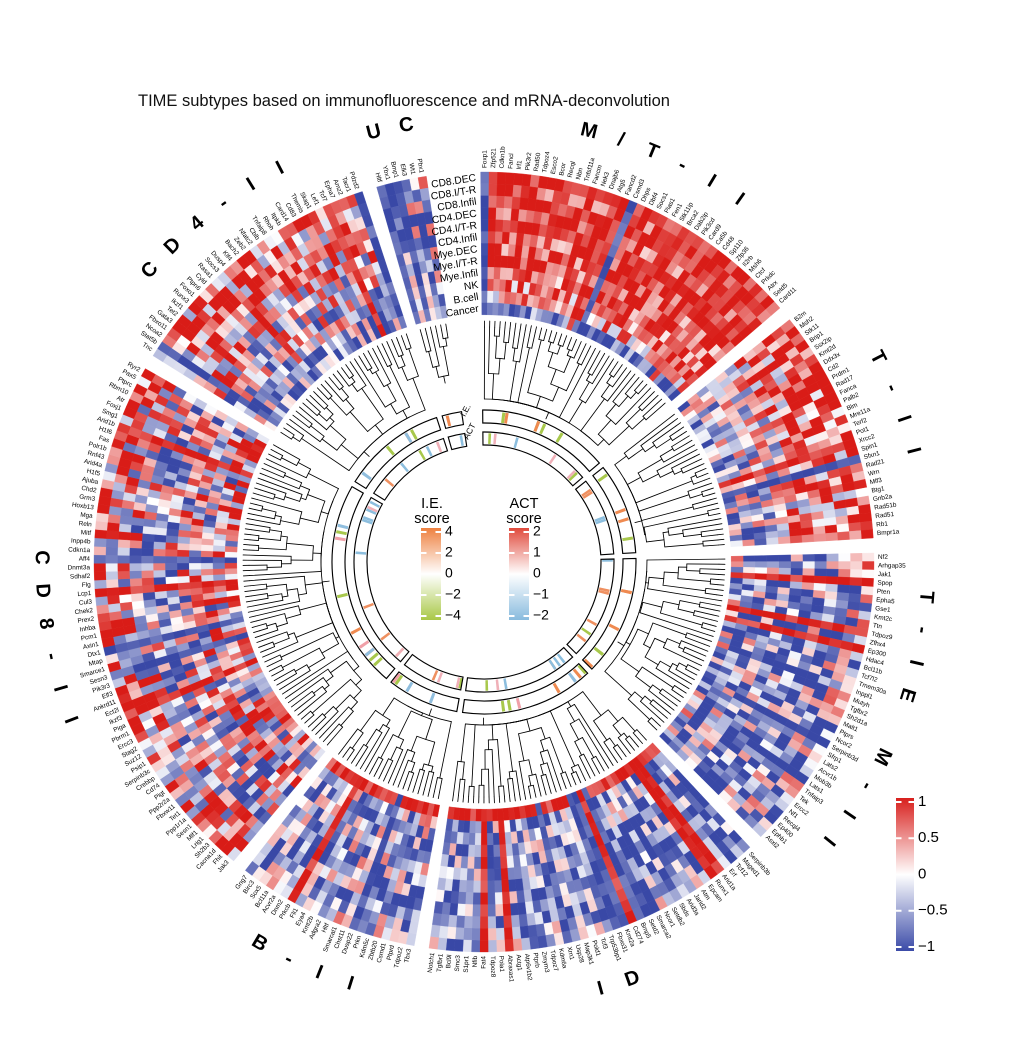 The height and width of the screenshot is (1043, 1023). What do you see at coordinates (394, 170) in the screenshot?
I see `gene-label: Bmp1` at bounding box center [394, 170].